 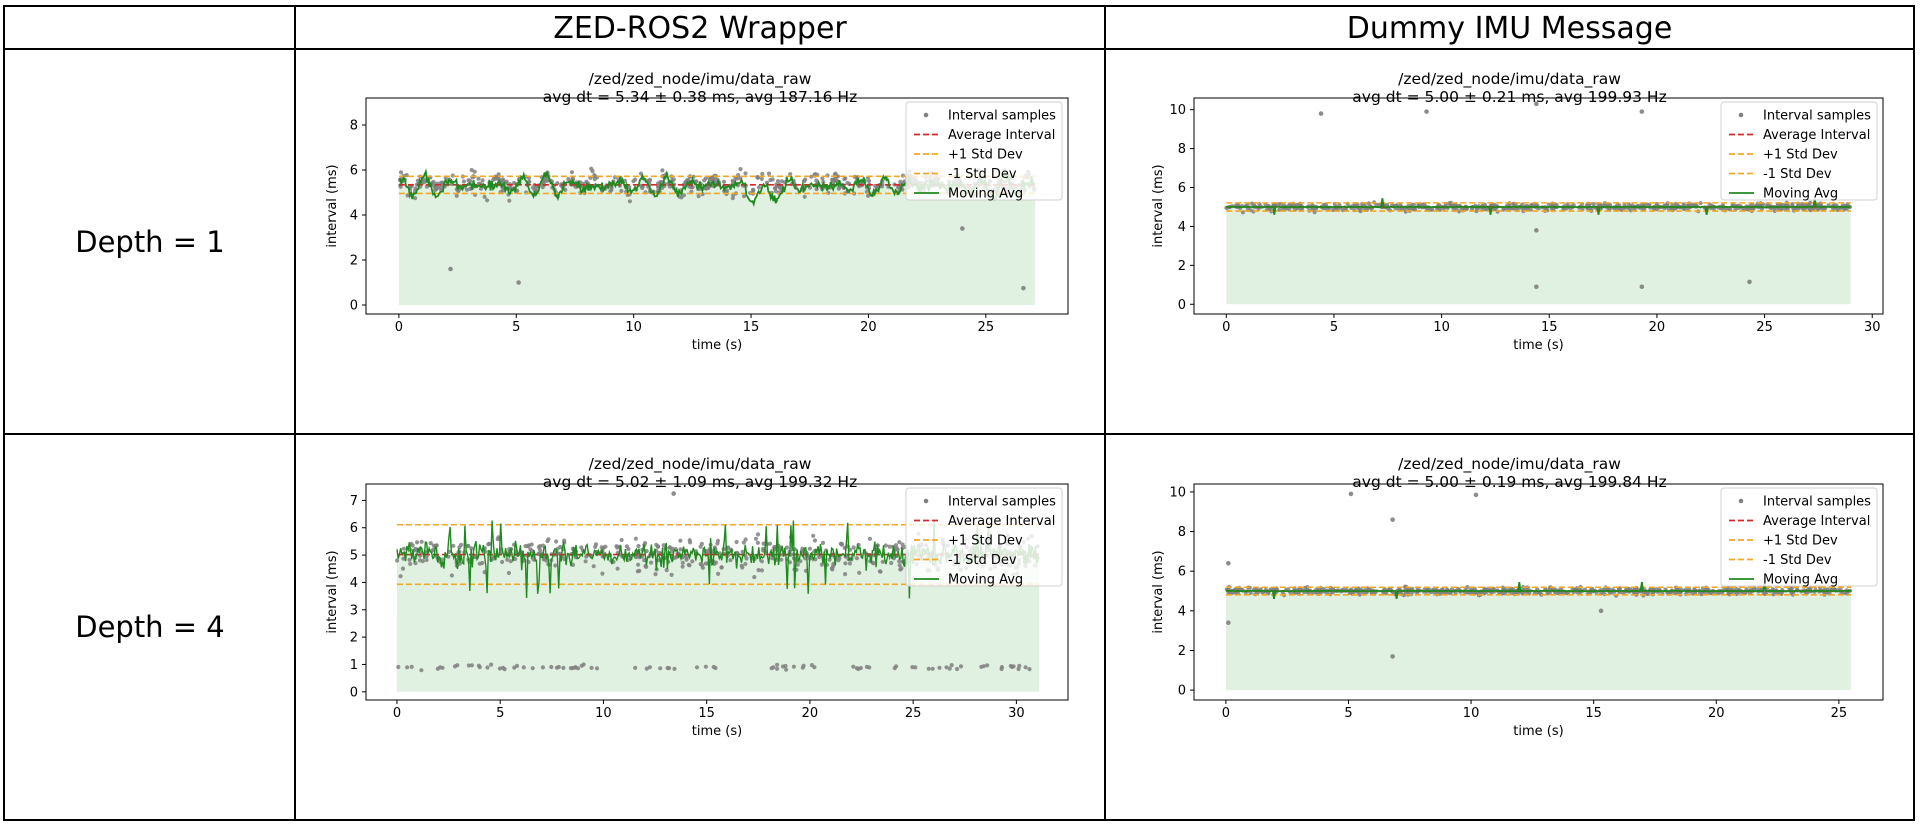 I want to click on x-tick-label: 0, so click(x=397, y=713).